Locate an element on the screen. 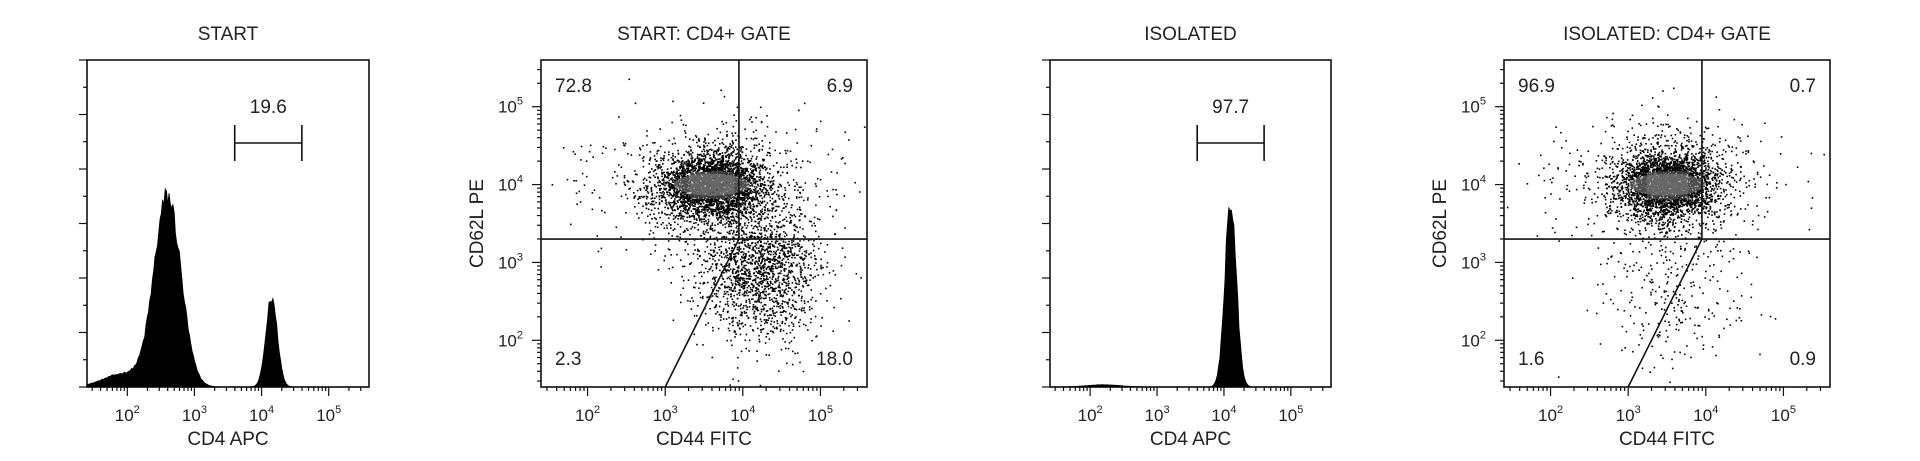 Image resolution: width=1920 pixels, height=461 pixels. chart-title: START is located at coordinates (228, 34).